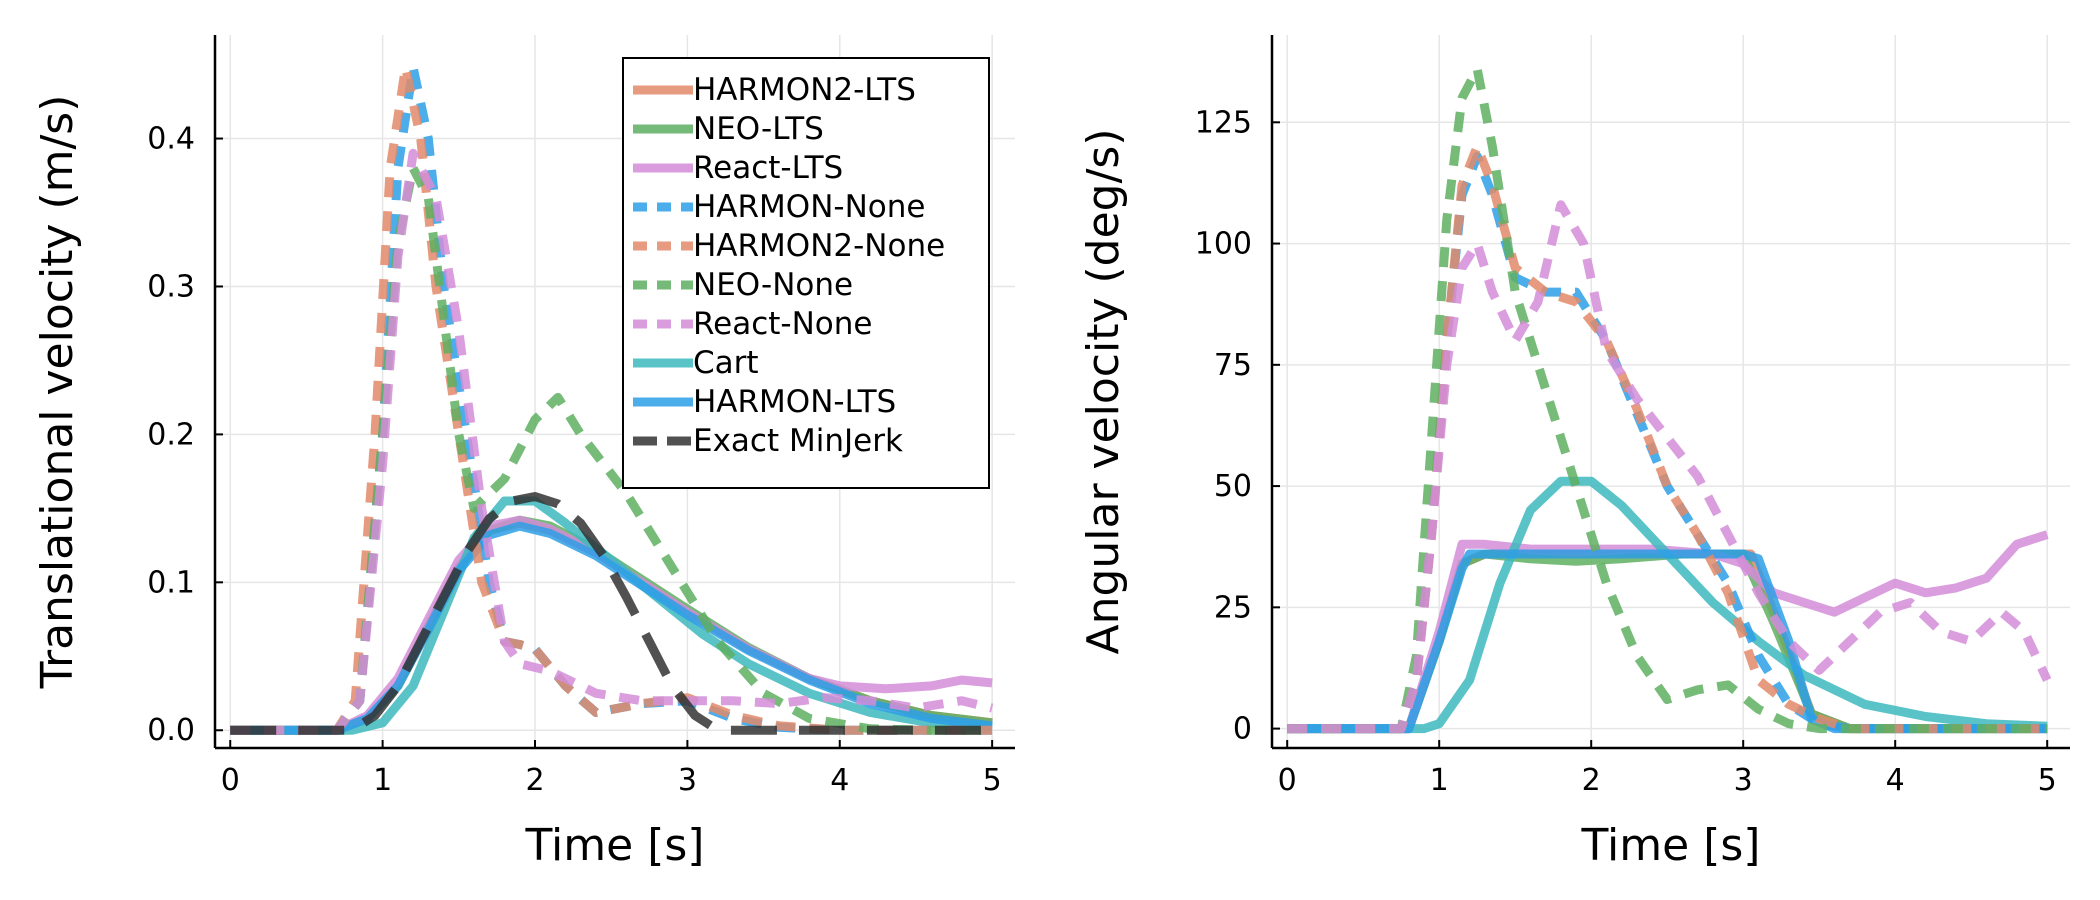  I want to click on legend-label: HARMON2-None, so click(819, 246).